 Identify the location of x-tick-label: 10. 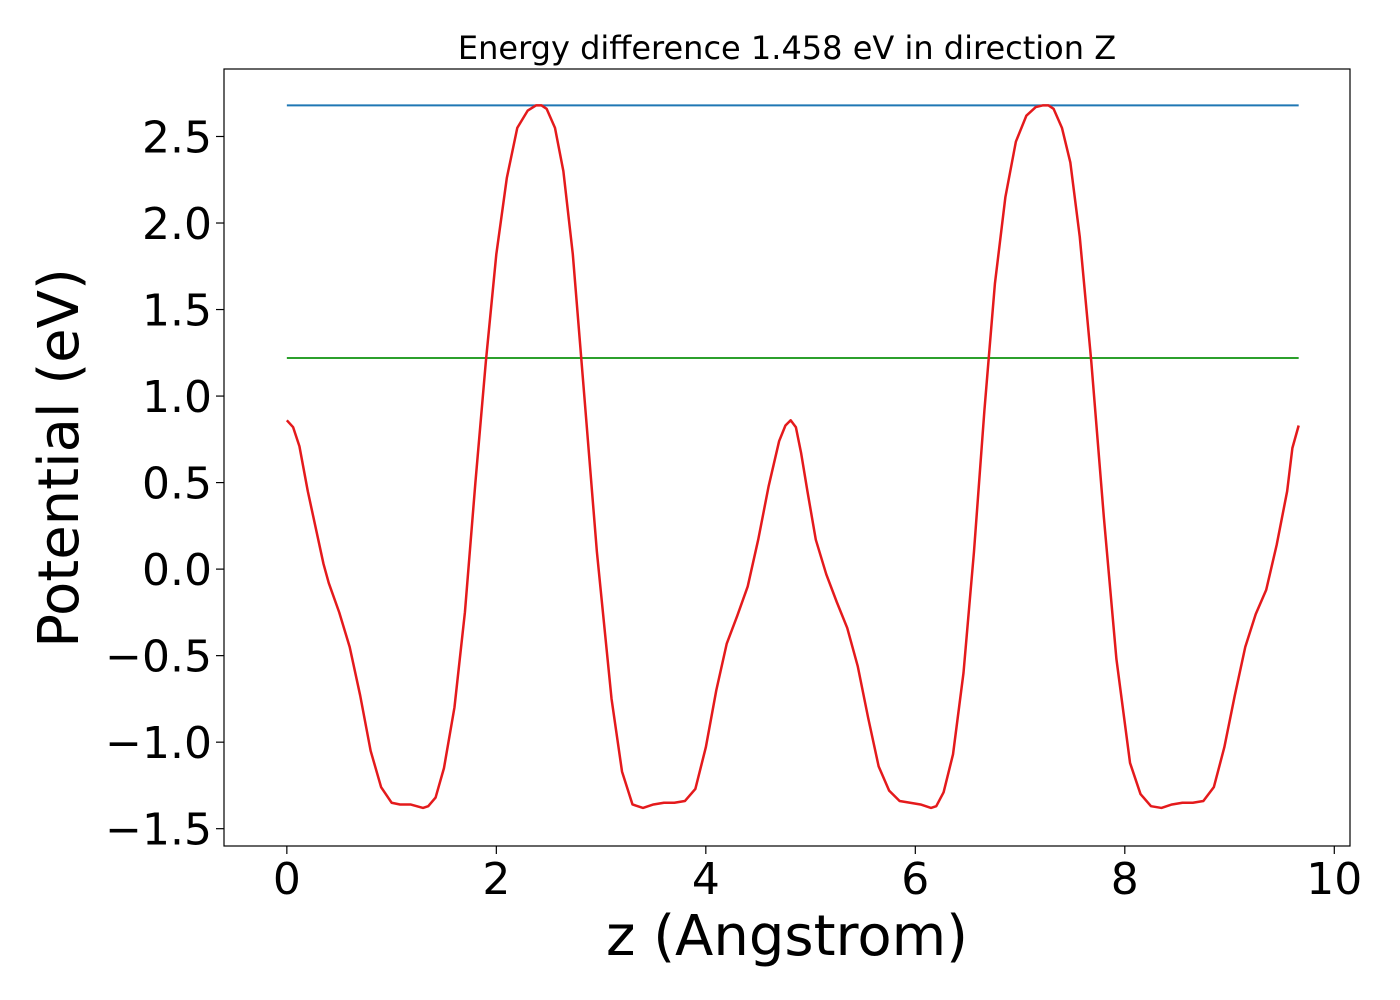
(1334, 879).